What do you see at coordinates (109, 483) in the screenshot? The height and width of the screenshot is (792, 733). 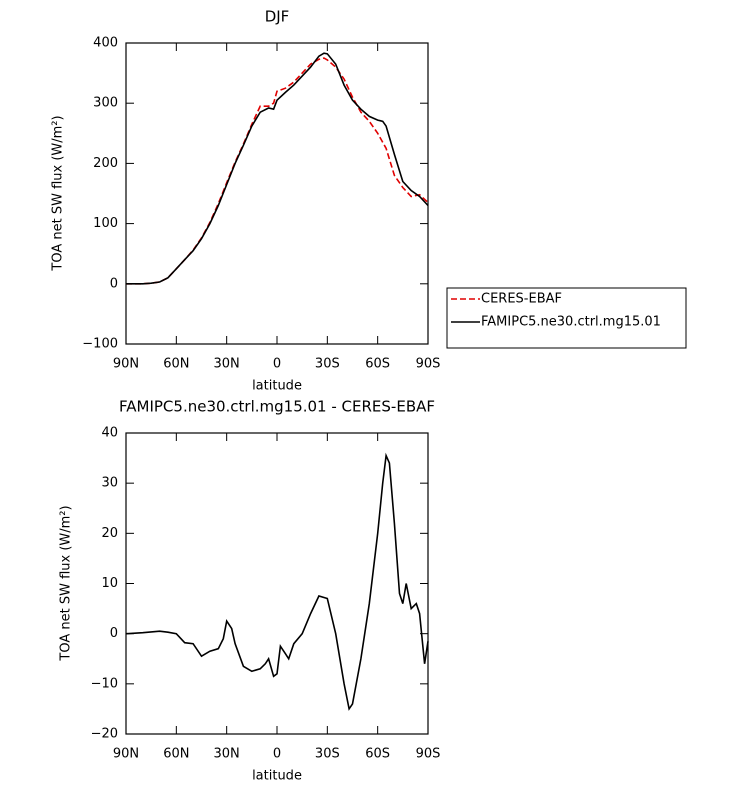 I see `y-tick-label: 30` at bounding box center [109, 483].